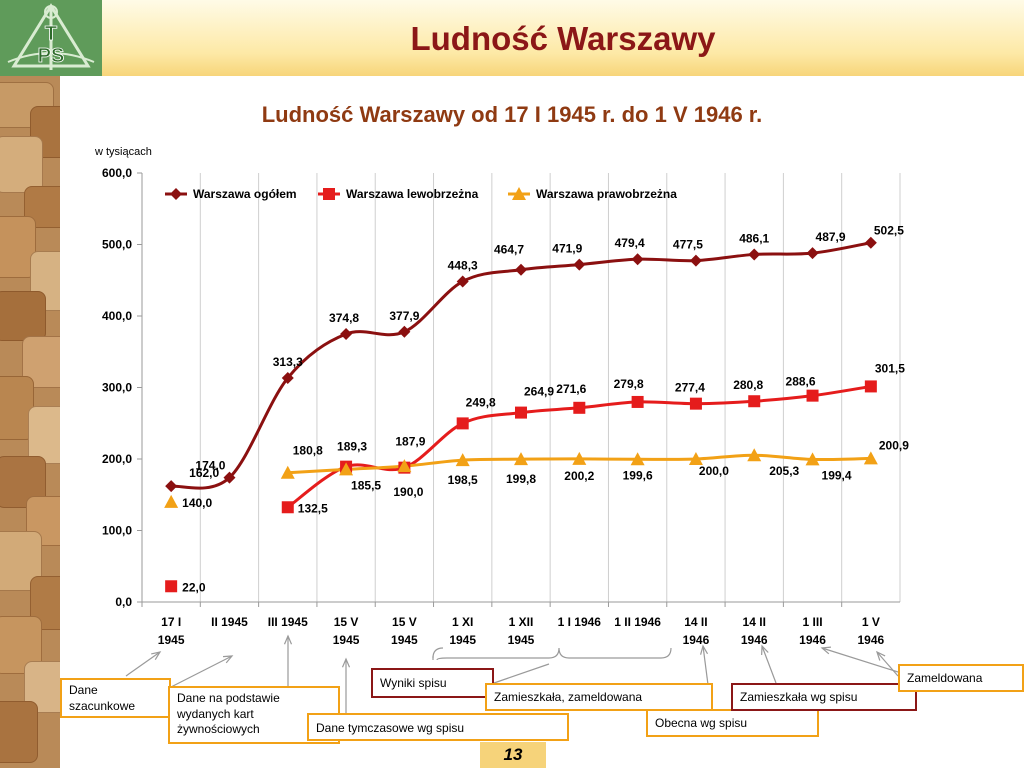  I want to click on data-label: 471,9, so click(567, 249).